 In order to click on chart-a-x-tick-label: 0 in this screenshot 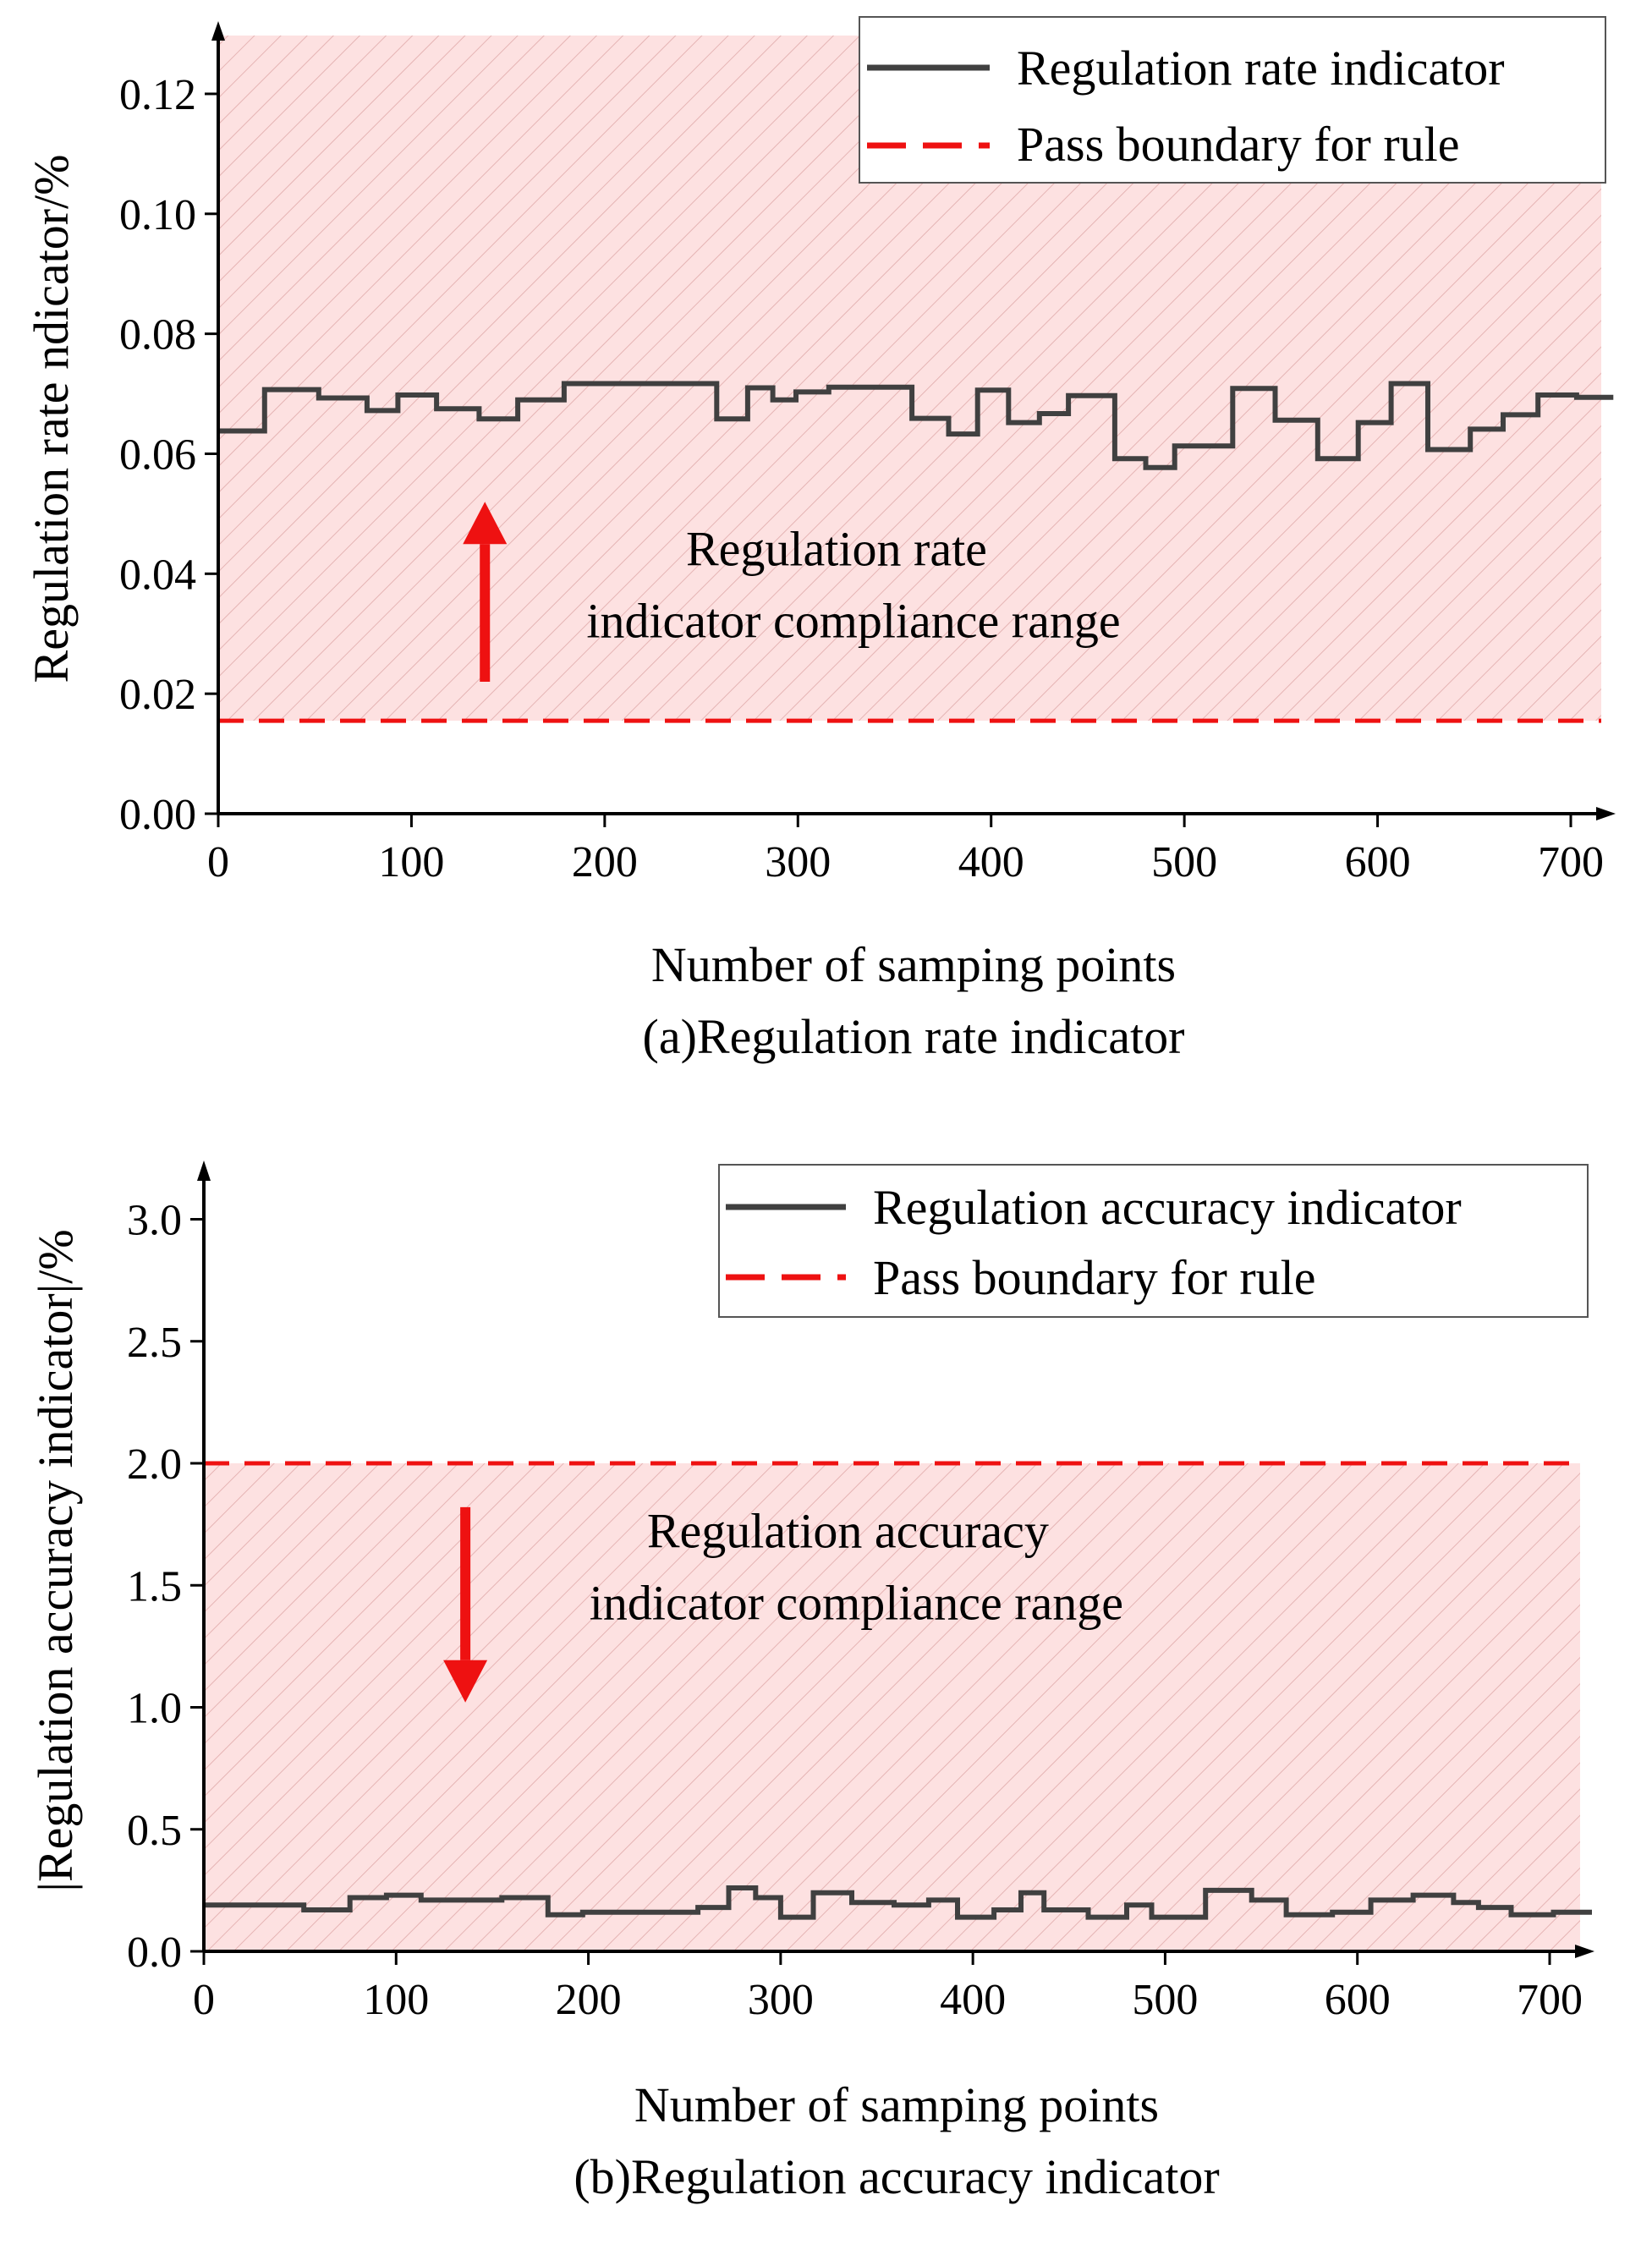, I will do `click(218, 862)`.